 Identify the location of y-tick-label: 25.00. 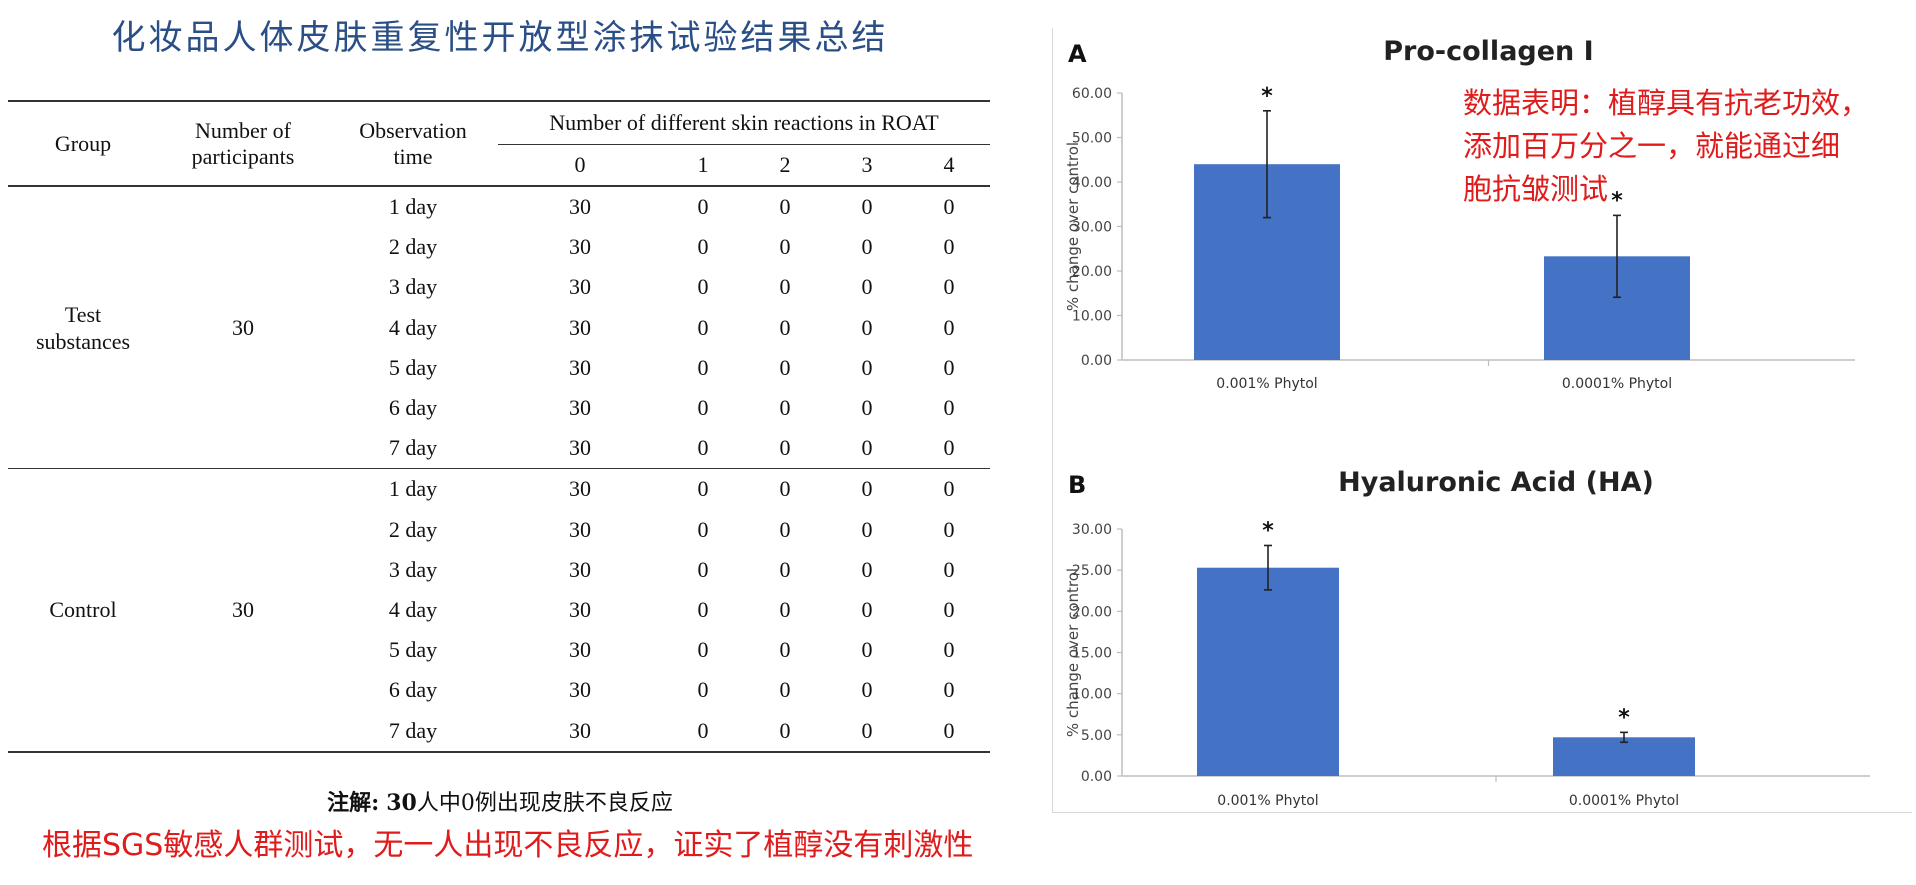
(1092, 571).